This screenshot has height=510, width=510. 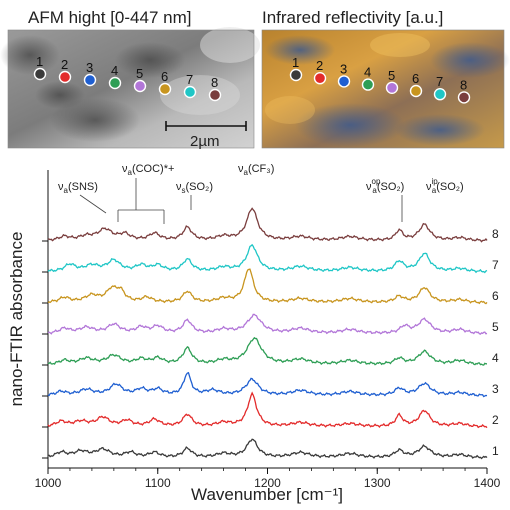 What do you see at coordinates (204, 141) in the screenshot?
I see `scale-bar-label: 2µm` at bounding box center [204, 141].